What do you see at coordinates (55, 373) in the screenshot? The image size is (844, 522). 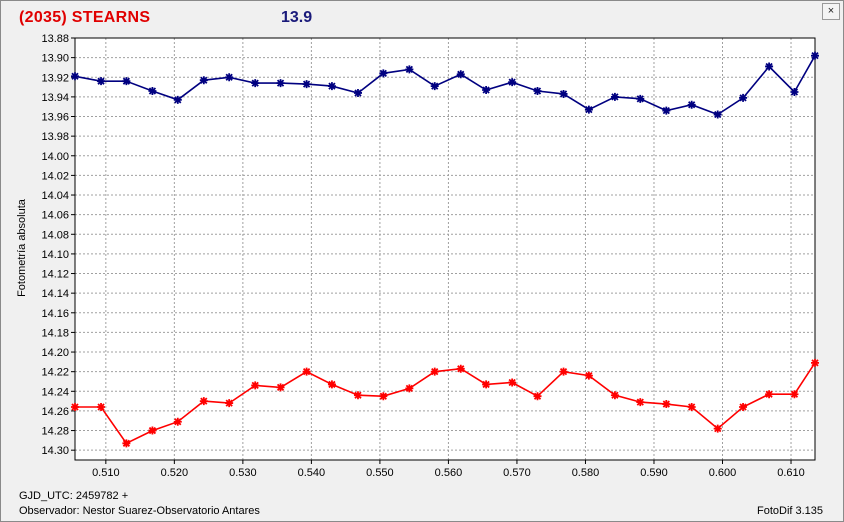 I see `y-tick-label: 14.22` at bounding box center [55, 373].